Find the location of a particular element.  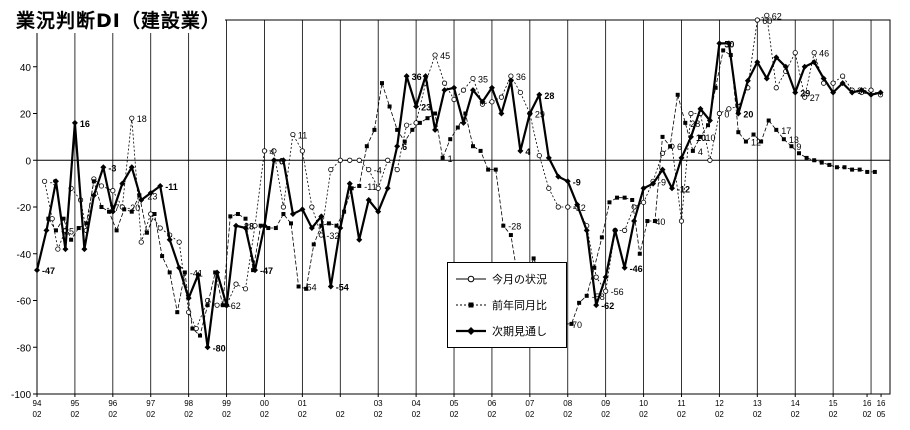

data-label: 23 is located at coordinates (426, 107).